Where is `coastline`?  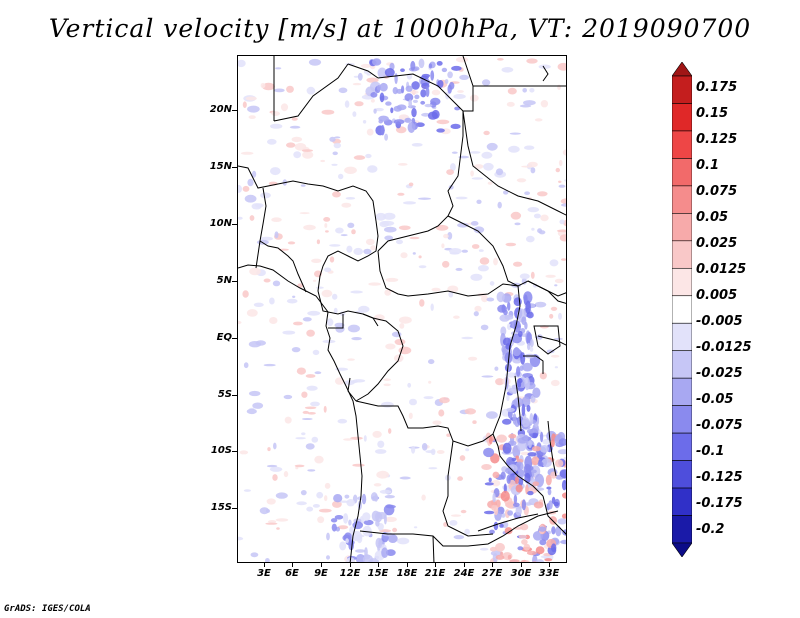
coastline is located at coordinates (300, 413).